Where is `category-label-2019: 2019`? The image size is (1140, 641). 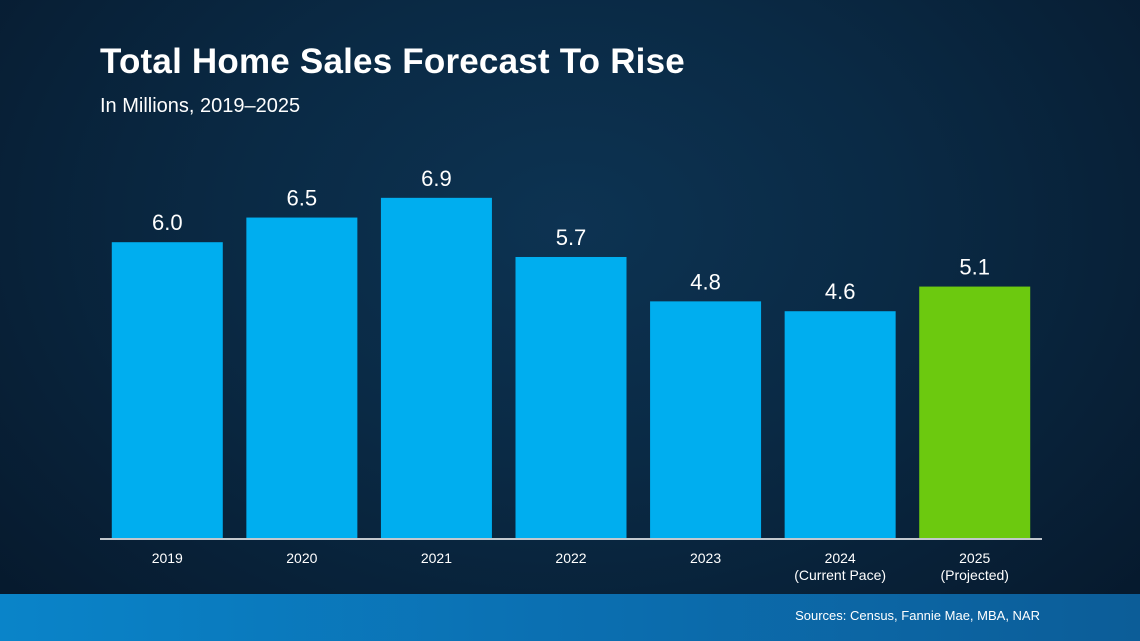
category-label-2019: 2019 is located at coordinates (167, 558).